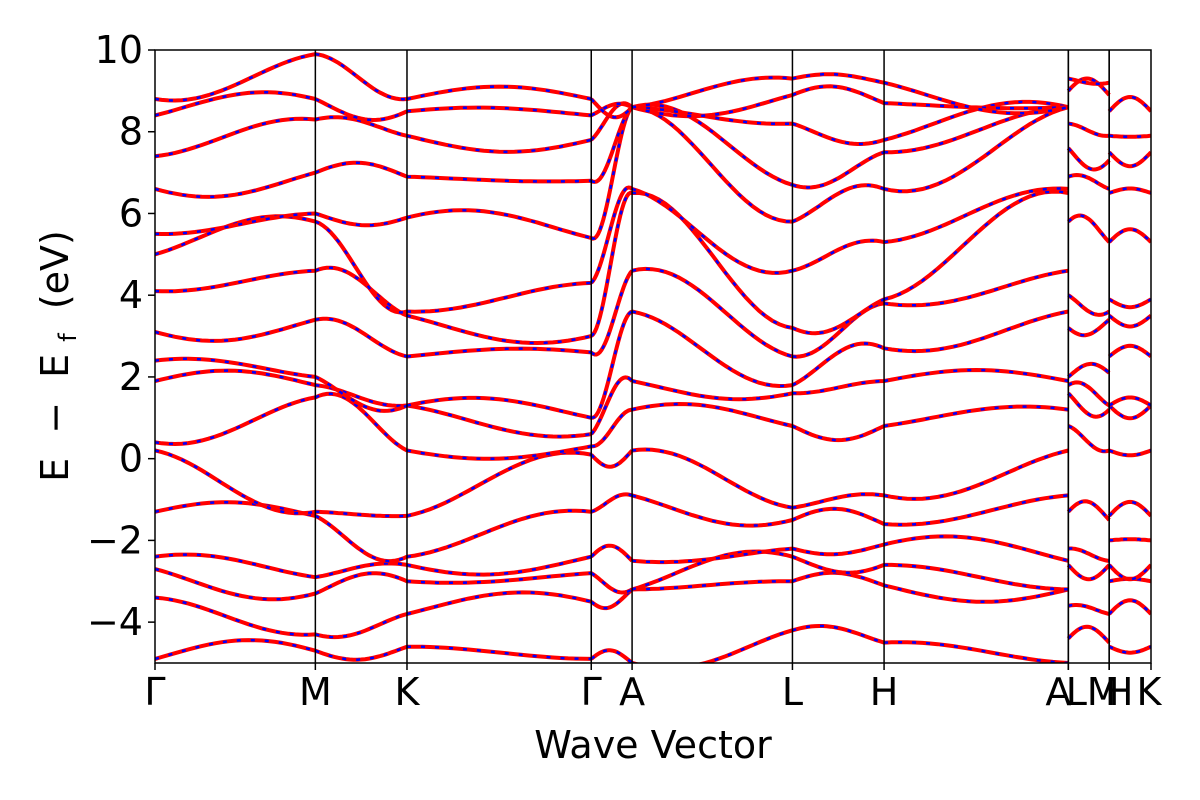  What do you see at coordinates (131, 377) in the screenshot?
I see `y-tick-label: 2` at bounding box center [131, 377].